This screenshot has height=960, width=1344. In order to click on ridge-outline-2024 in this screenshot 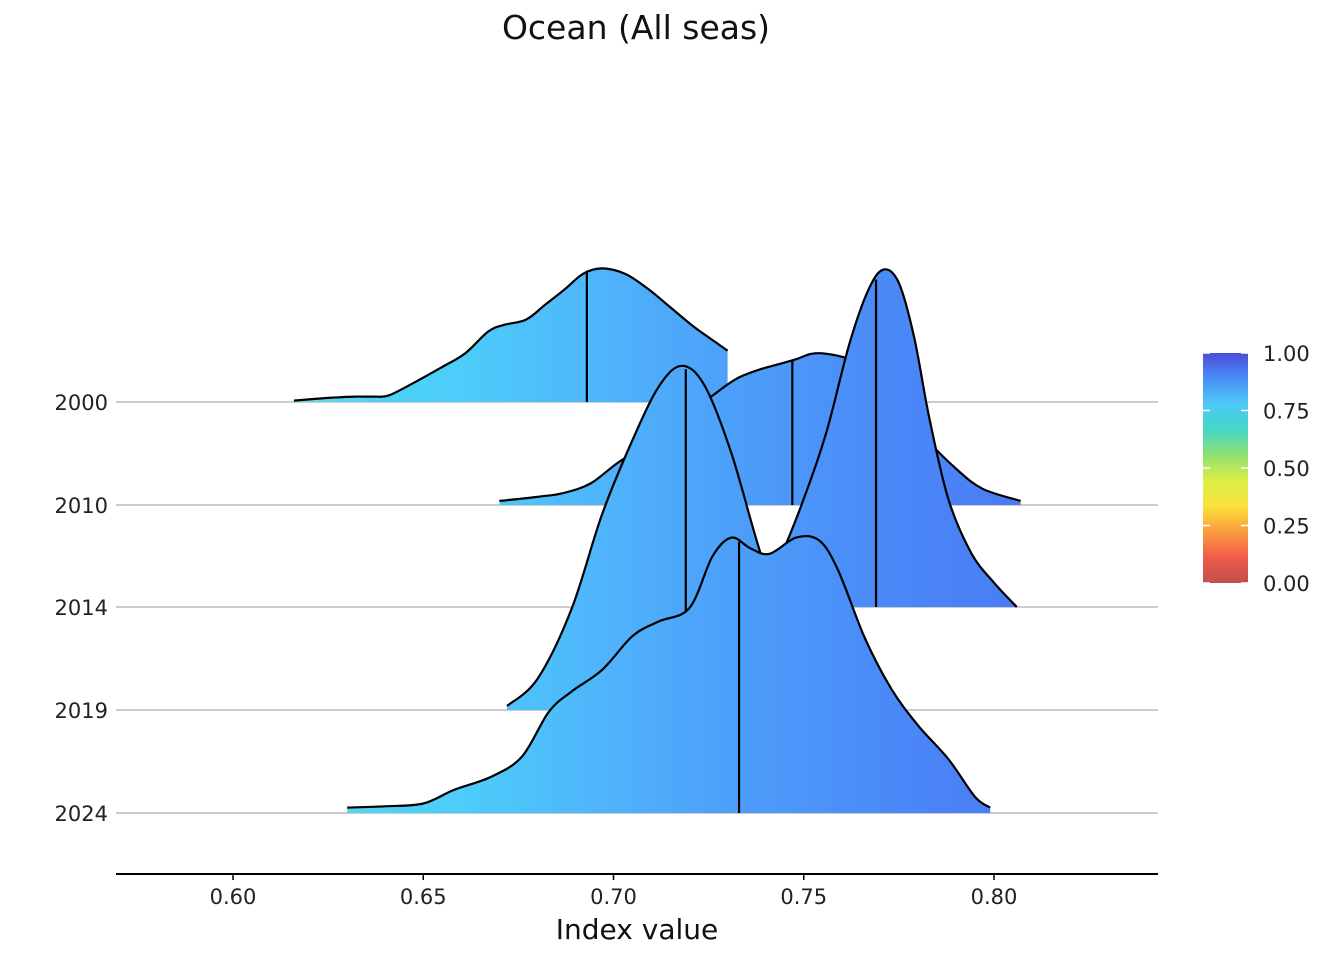, I will do `click(669, 671)`.